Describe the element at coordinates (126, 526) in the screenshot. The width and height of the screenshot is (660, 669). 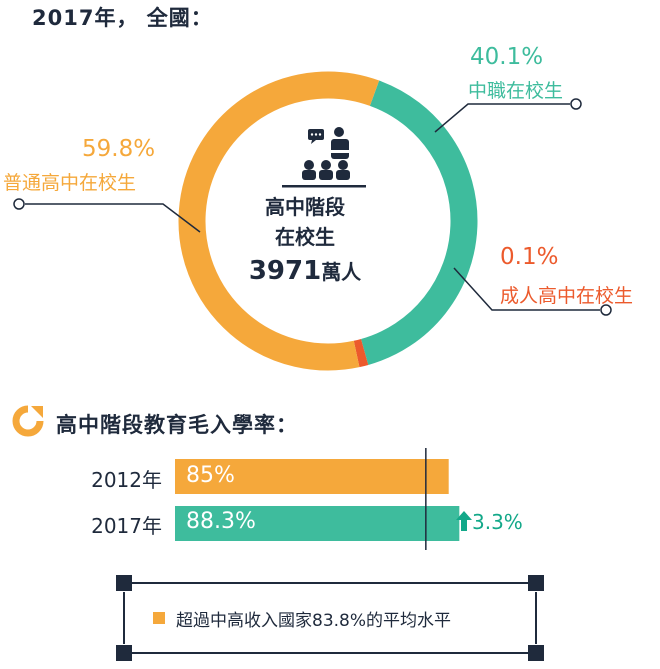
I see `bar-category-2017: 2017年` at that location.